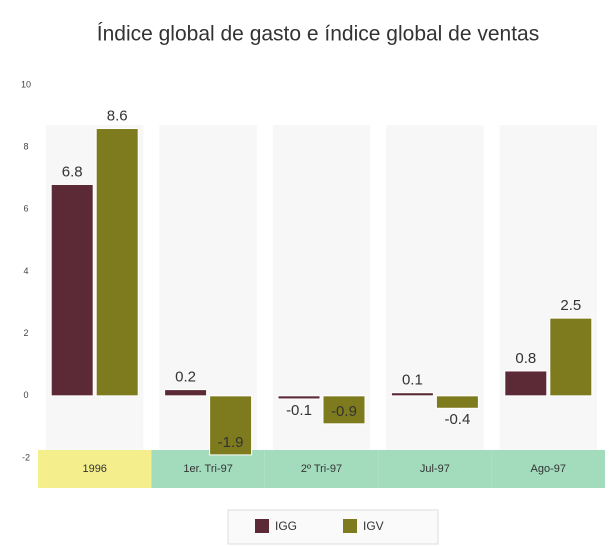 The width and height of the screenshot is (612, 546). What do you see at coordinates (299, 410) in the screenshot?
I see `value-label: -0.1` at bounding box center [299, 410].